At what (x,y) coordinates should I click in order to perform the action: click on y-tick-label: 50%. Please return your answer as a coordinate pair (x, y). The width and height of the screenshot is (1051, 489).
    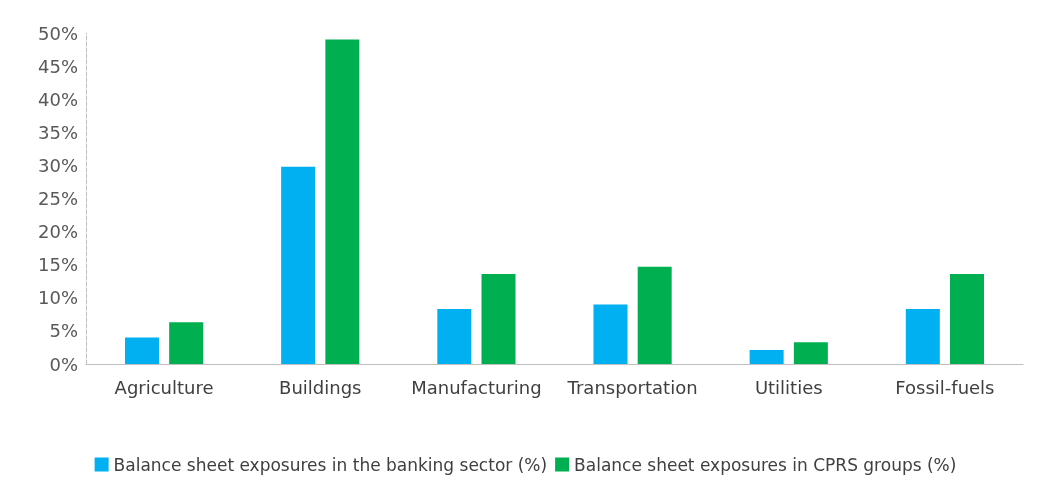
    Looking at the image, I should click on (57, 33).